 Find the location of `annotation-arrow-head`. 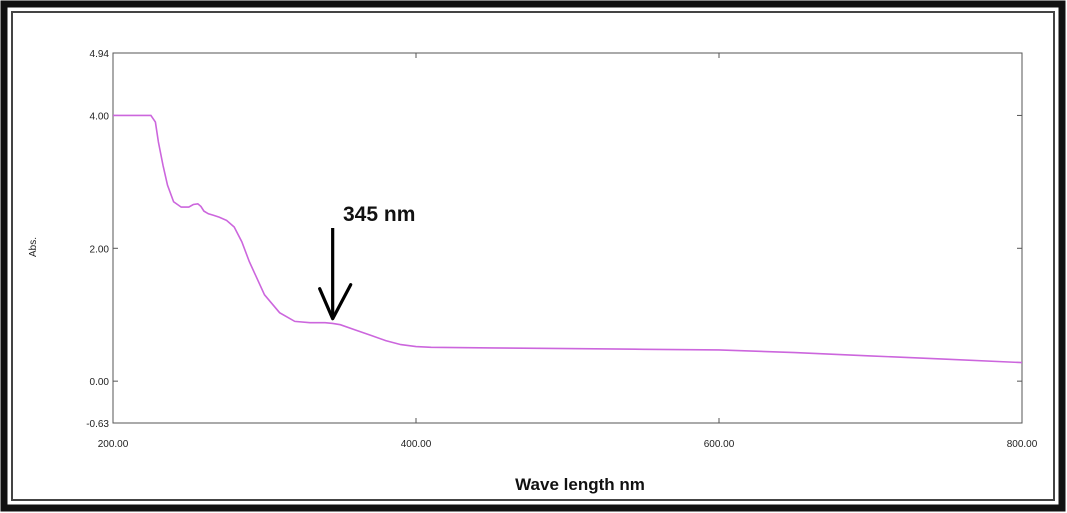

annotation-arrow-head is located at coordinates (335, 302).